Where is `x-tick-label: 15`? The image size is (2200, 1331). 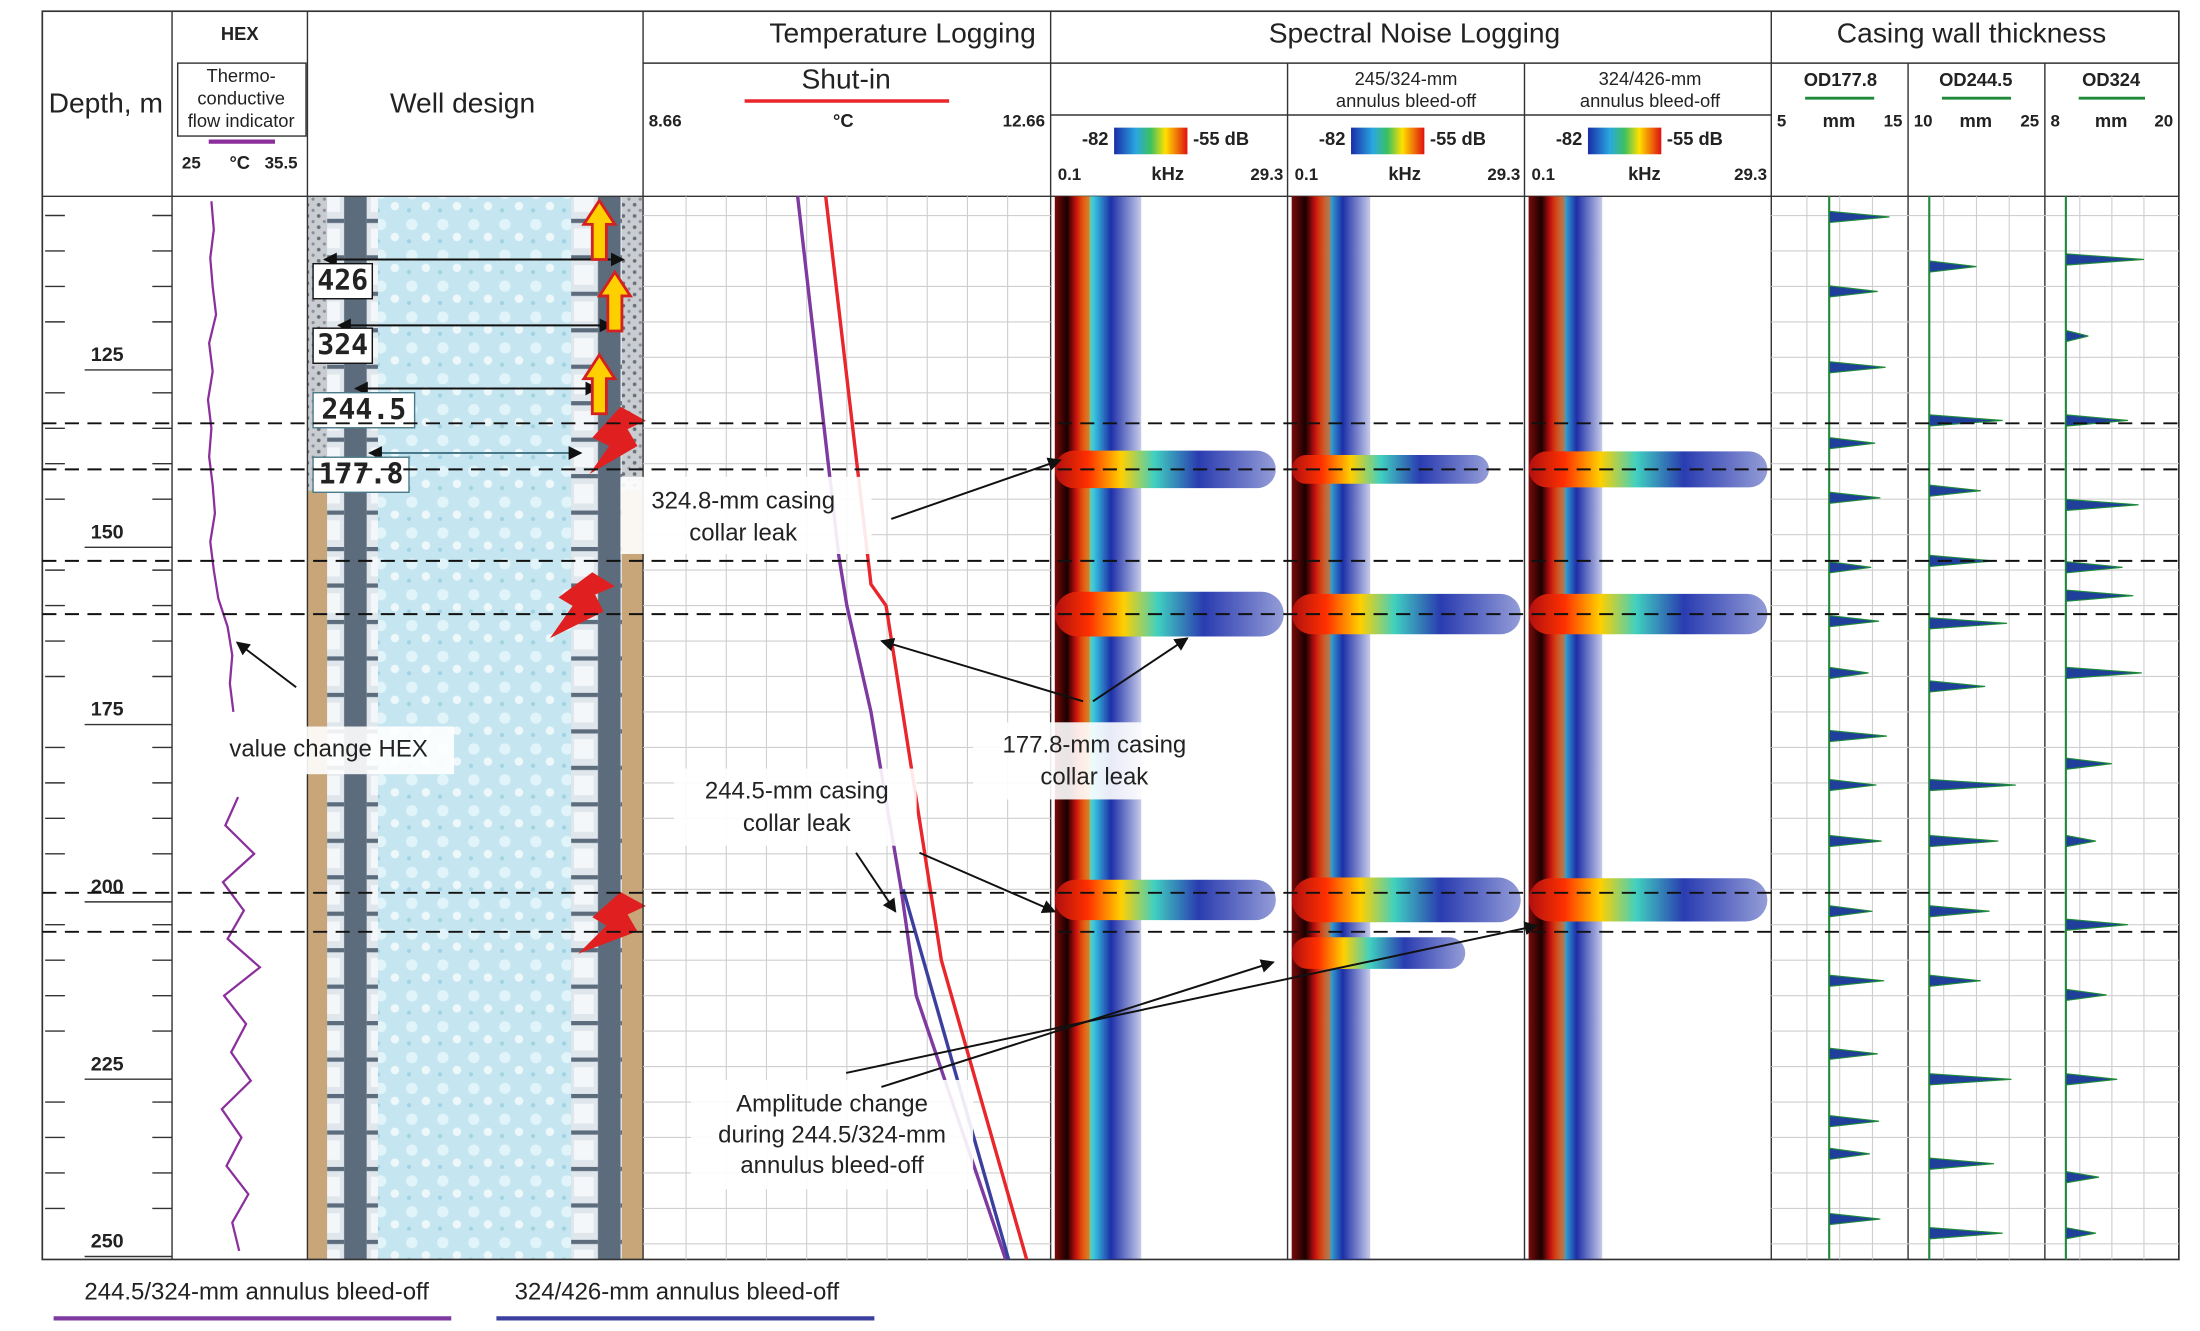
x-tick-label: 15 is located at coordinates (1893, 121).